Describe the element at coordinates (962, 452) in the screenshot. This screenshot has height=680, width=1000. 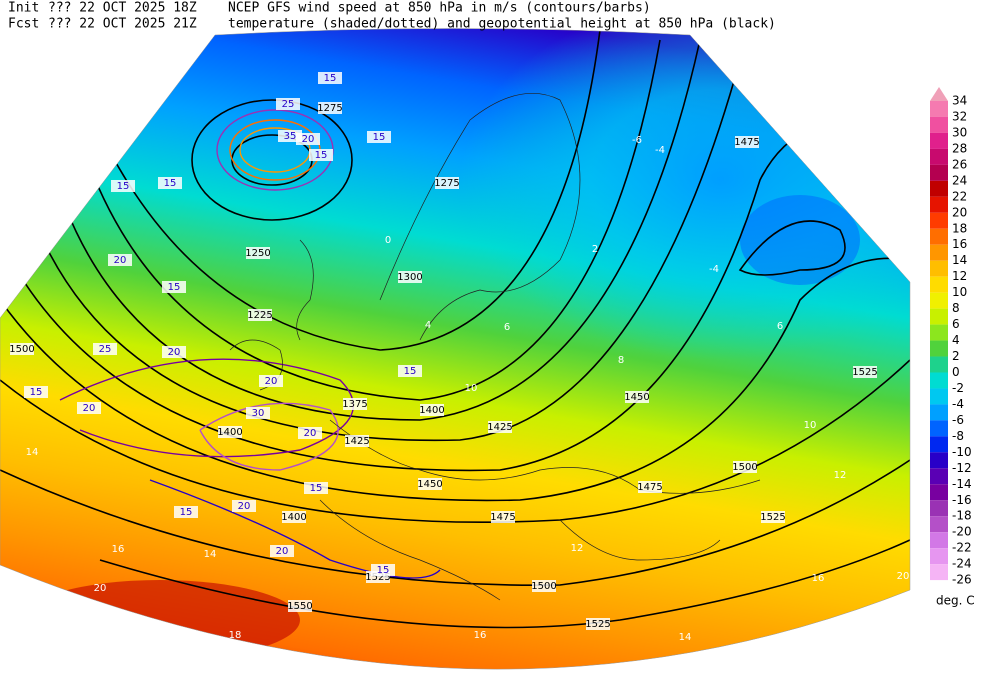
I see `colorbar-label: -10` at that location.